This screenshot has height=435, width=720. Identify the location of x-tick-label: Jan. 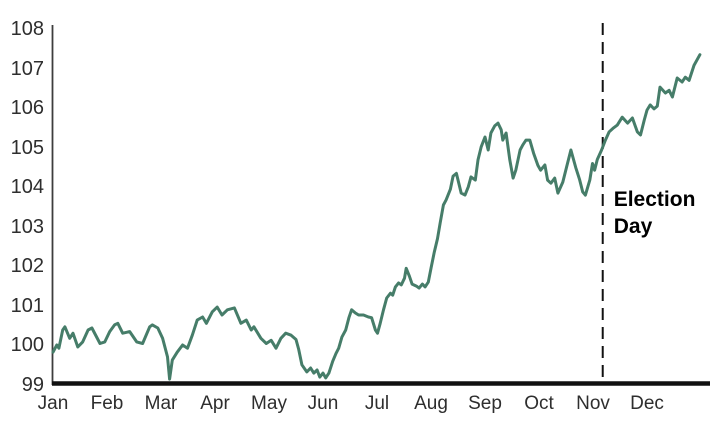
(53, 403).